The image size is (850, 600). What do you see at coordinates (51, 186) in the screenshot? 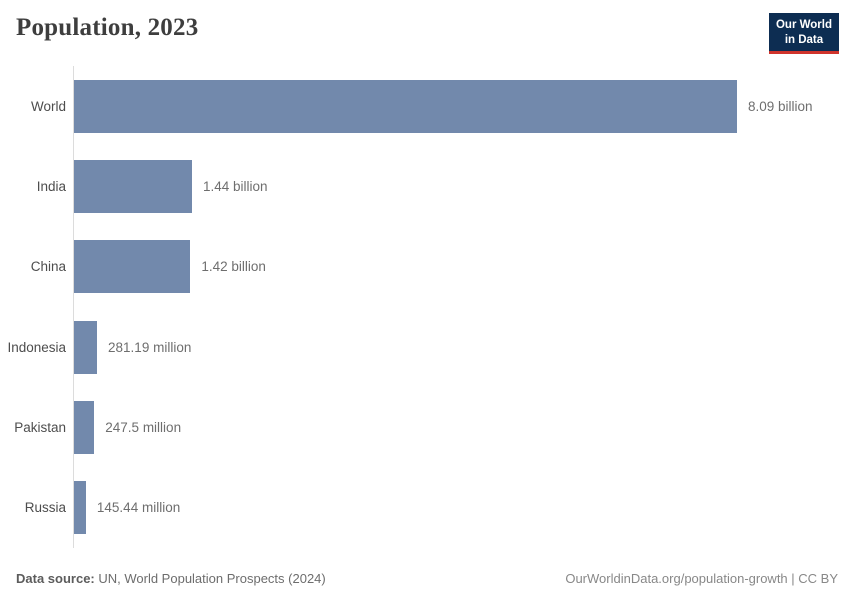
I see `category-label: India` at bounding box center [51, 186].